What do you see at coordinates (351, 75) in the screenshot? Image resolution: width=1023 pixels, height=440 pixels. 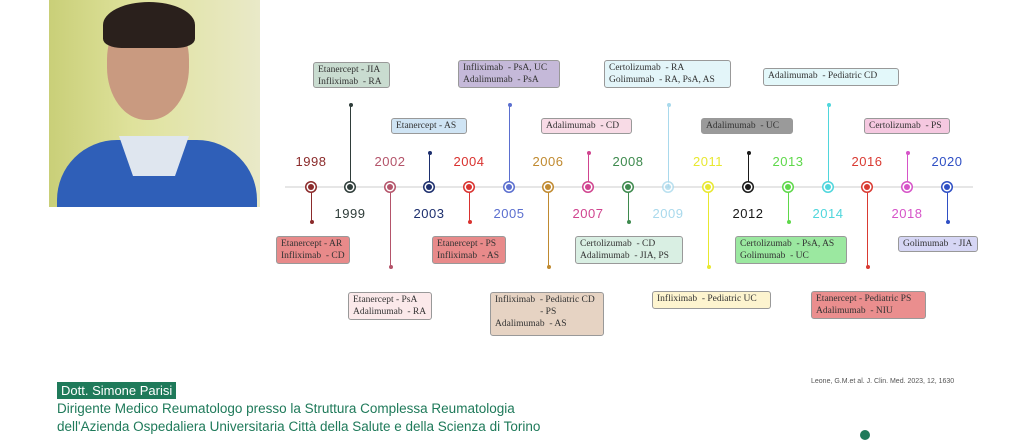 I see `approval-box-1999: Etanercept - JIA Infliximab - RA` at bounding box center [351, 75].